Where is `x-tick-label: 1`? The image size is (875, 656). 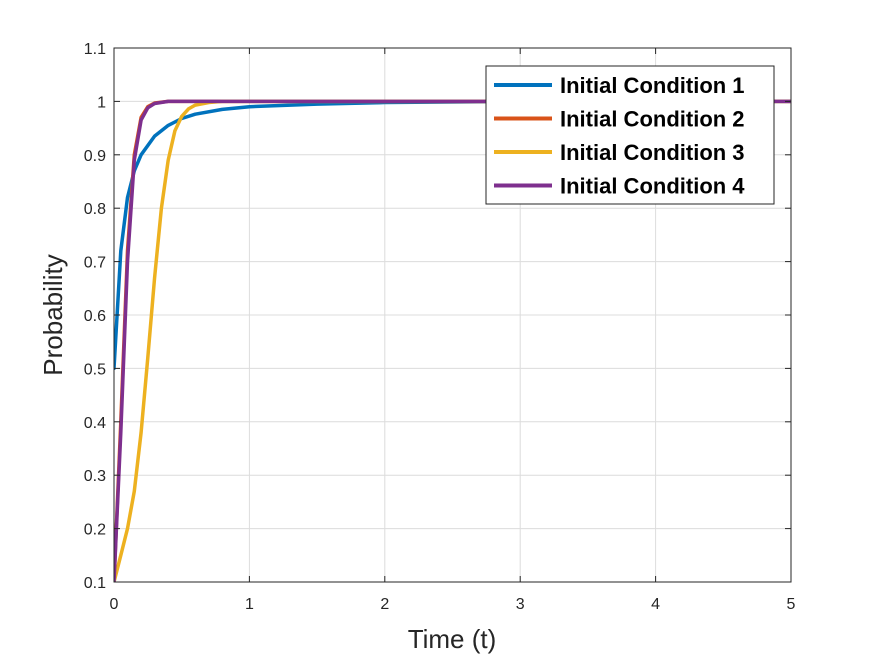 x-tick-label: 1 is located at coordinates (249, 604).